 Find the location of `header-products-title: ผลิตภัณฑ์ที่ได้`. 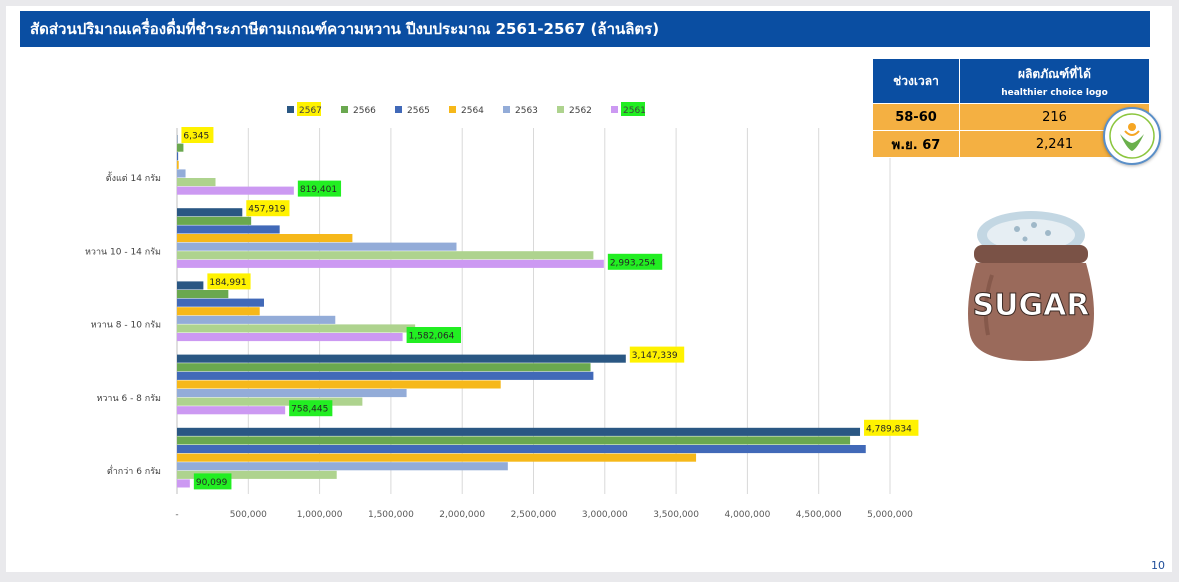

header-products-title: ผลิตภัณฑ์ที่ได้ is located at coordinates (1054, 73).